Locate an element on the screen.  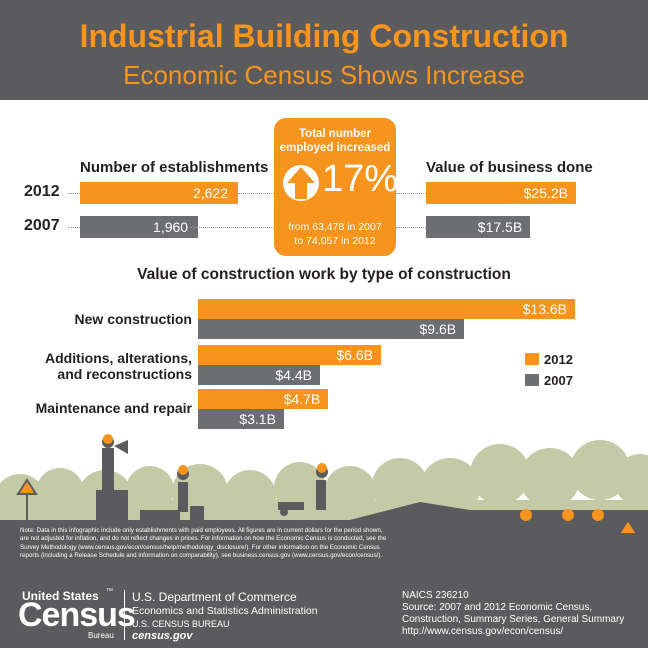
employment-detail-line1: from 63,478 in 2007 is located at coordinates (335, 227).